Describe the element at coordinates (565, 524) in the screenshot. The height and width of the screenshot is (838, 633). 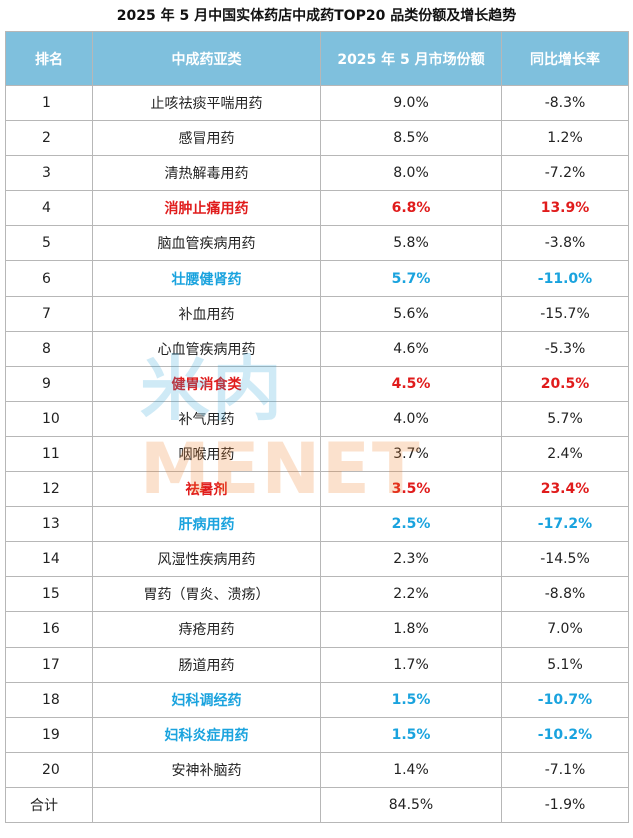
I see `growth-cell: -17.2%` at that location.